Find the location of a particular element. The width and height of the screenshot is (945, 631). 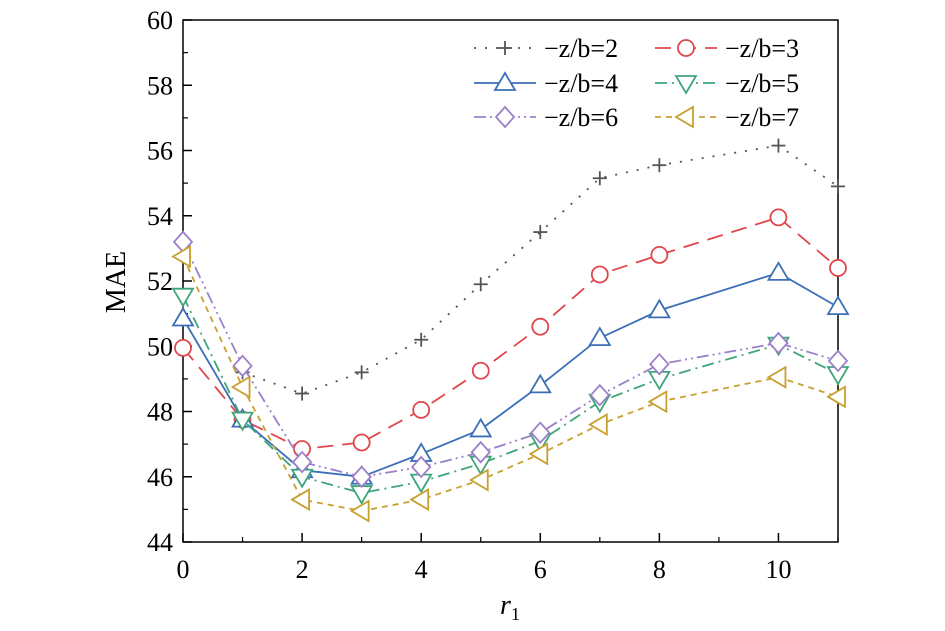

x-tick-label: 0 is located at coordinates (183, 569).